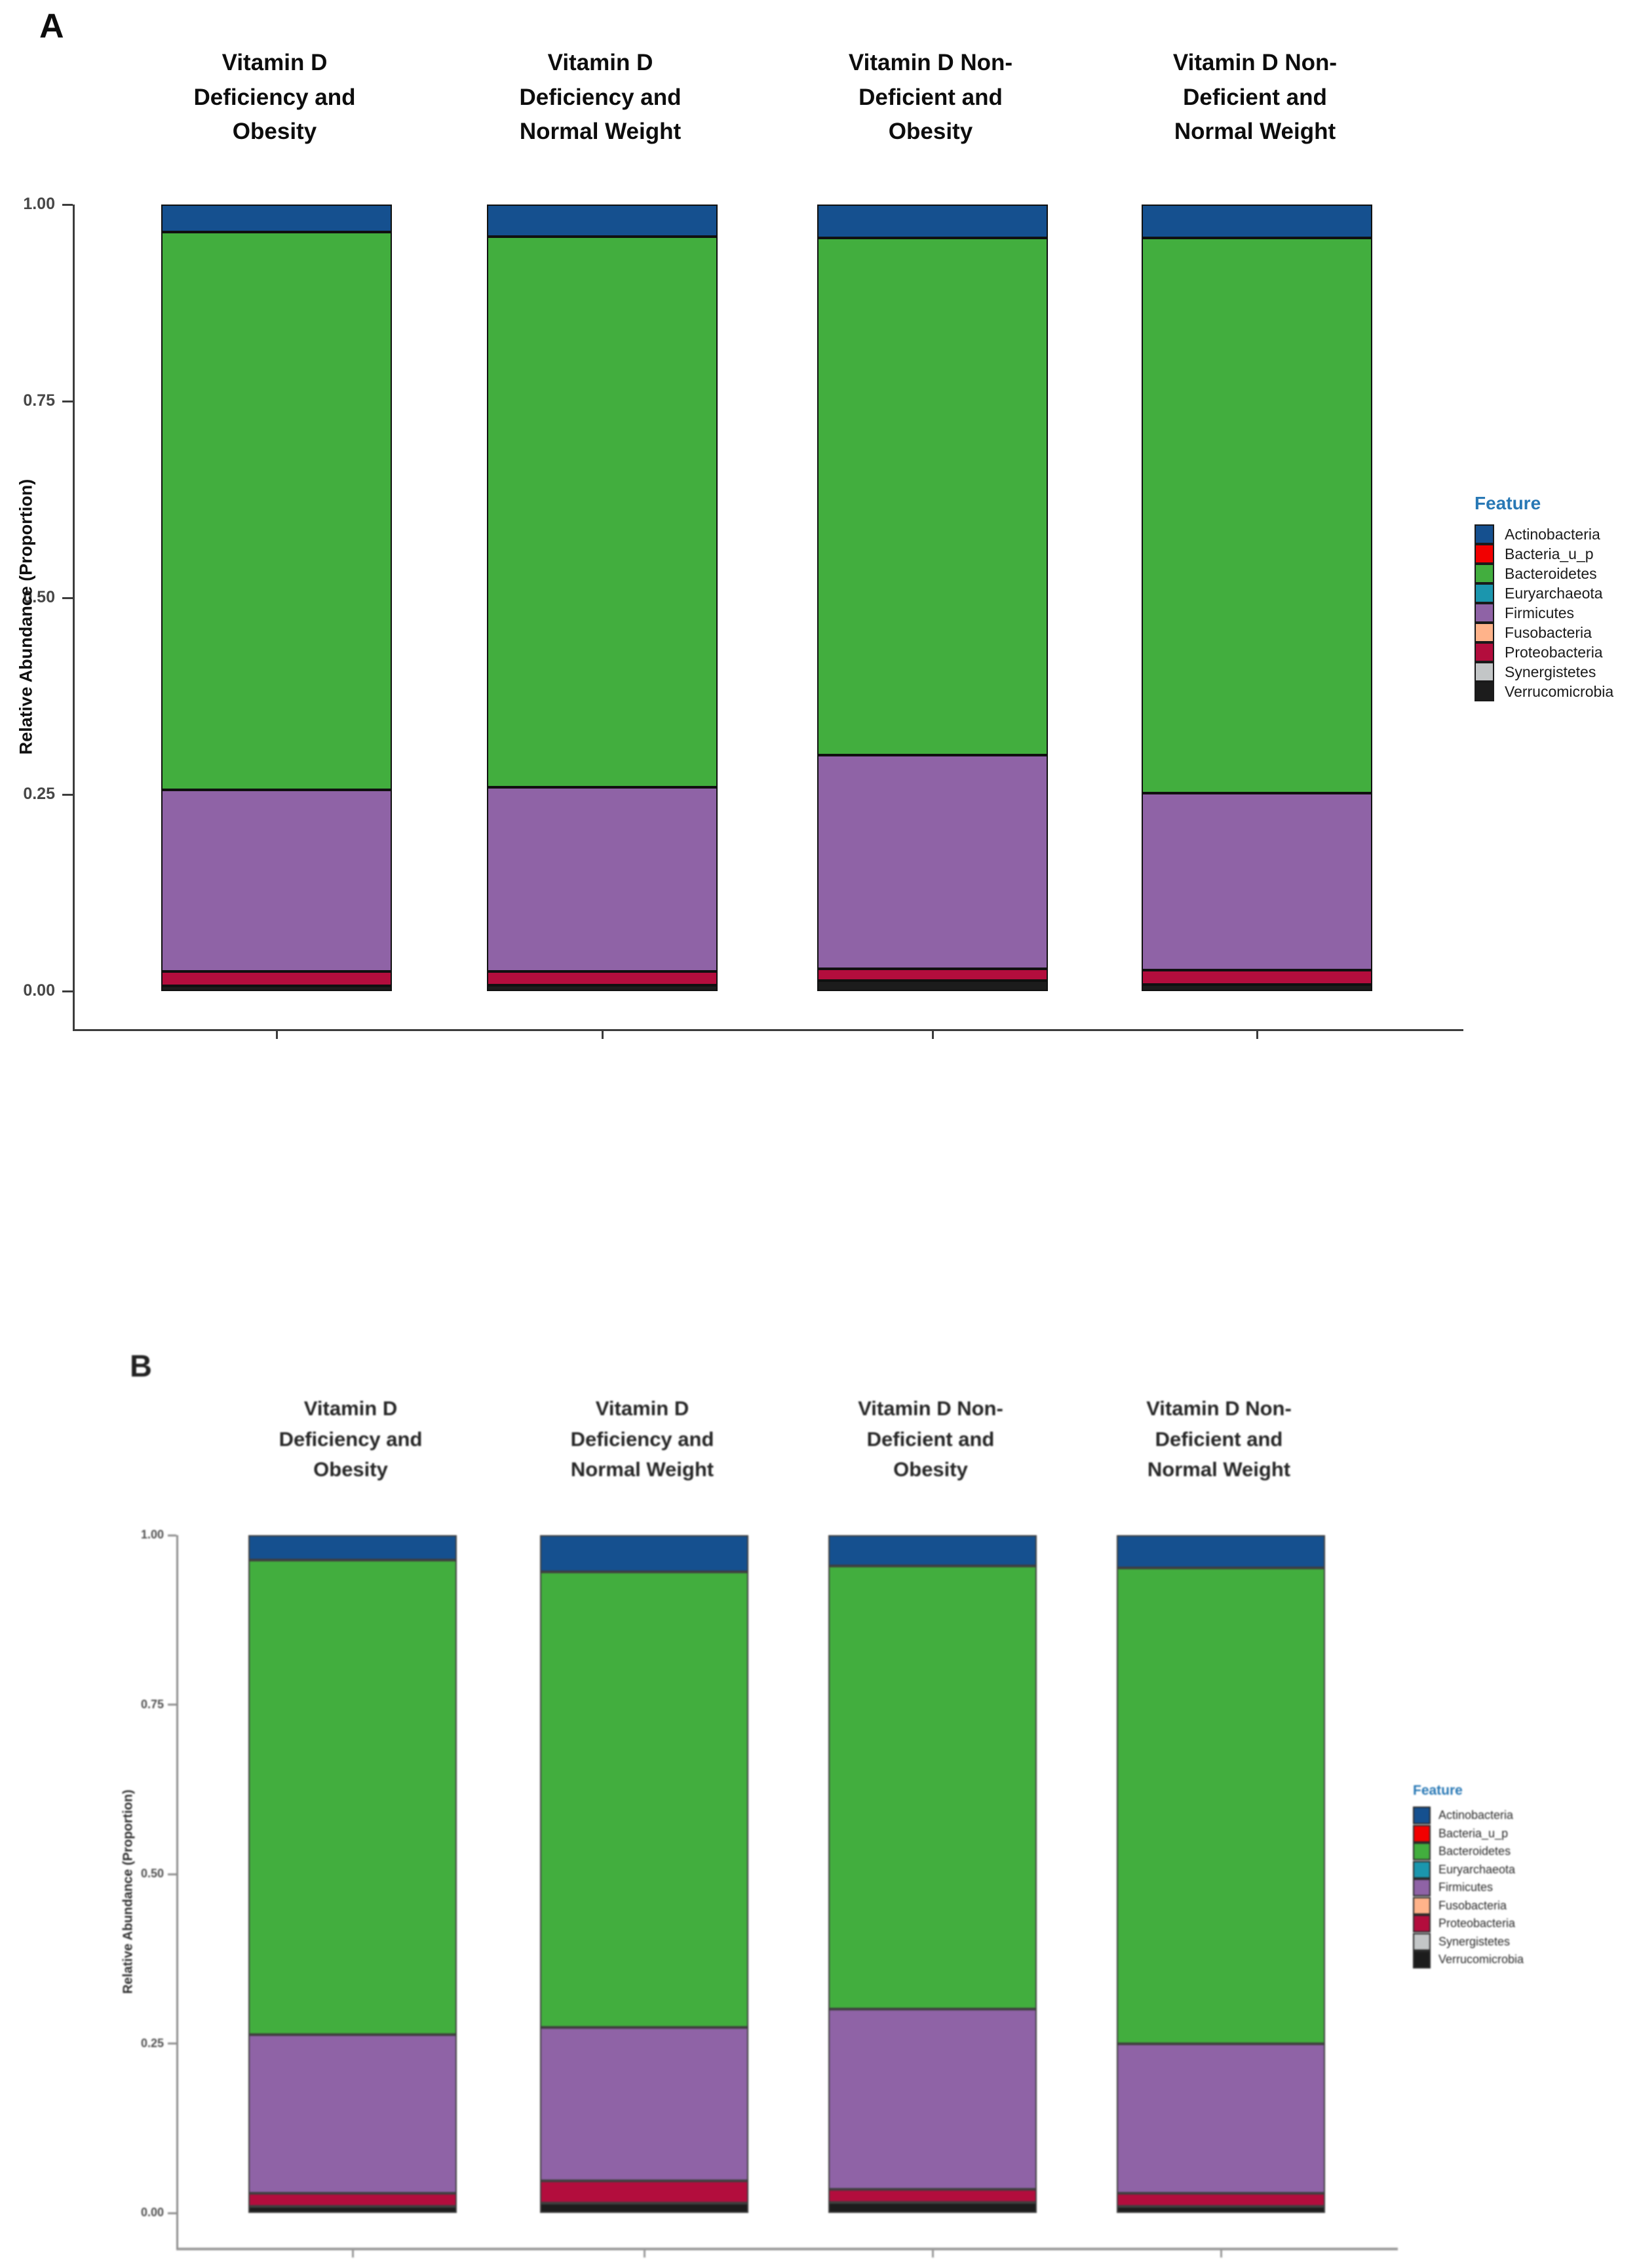 The image size is (1639, 2268). I want to click on actinobacteria-swatch-icon, so click(1422, 1816).